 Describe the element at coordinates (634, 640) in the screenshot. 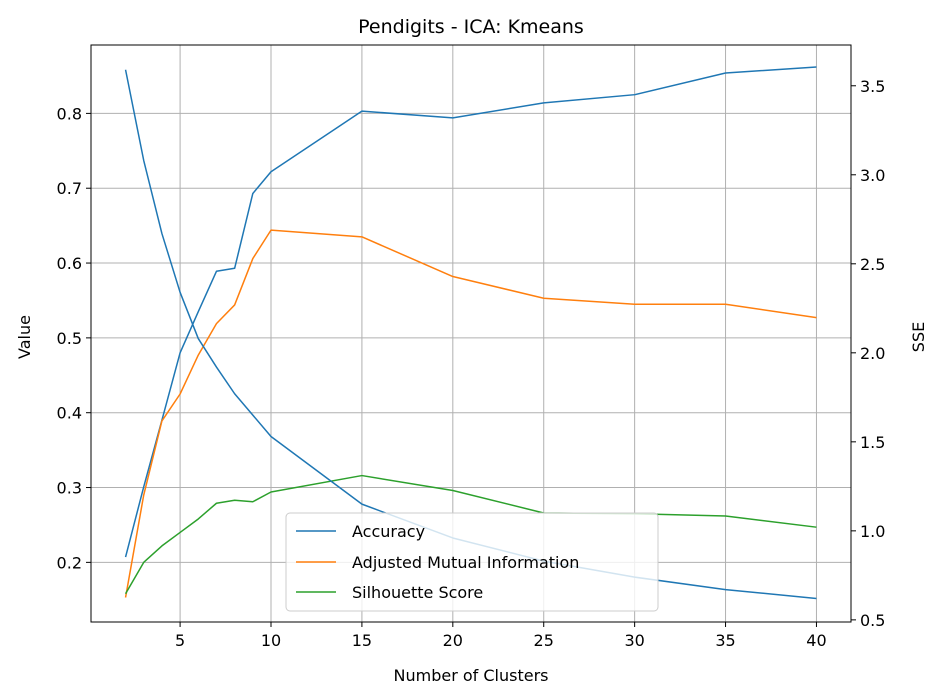

I see `x-tick-label: 30` at that location.